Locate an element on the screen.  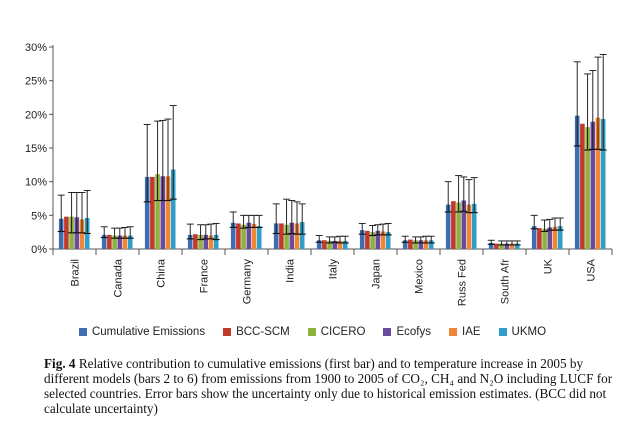
x-category-label: China is located at coordinates (162, 273).